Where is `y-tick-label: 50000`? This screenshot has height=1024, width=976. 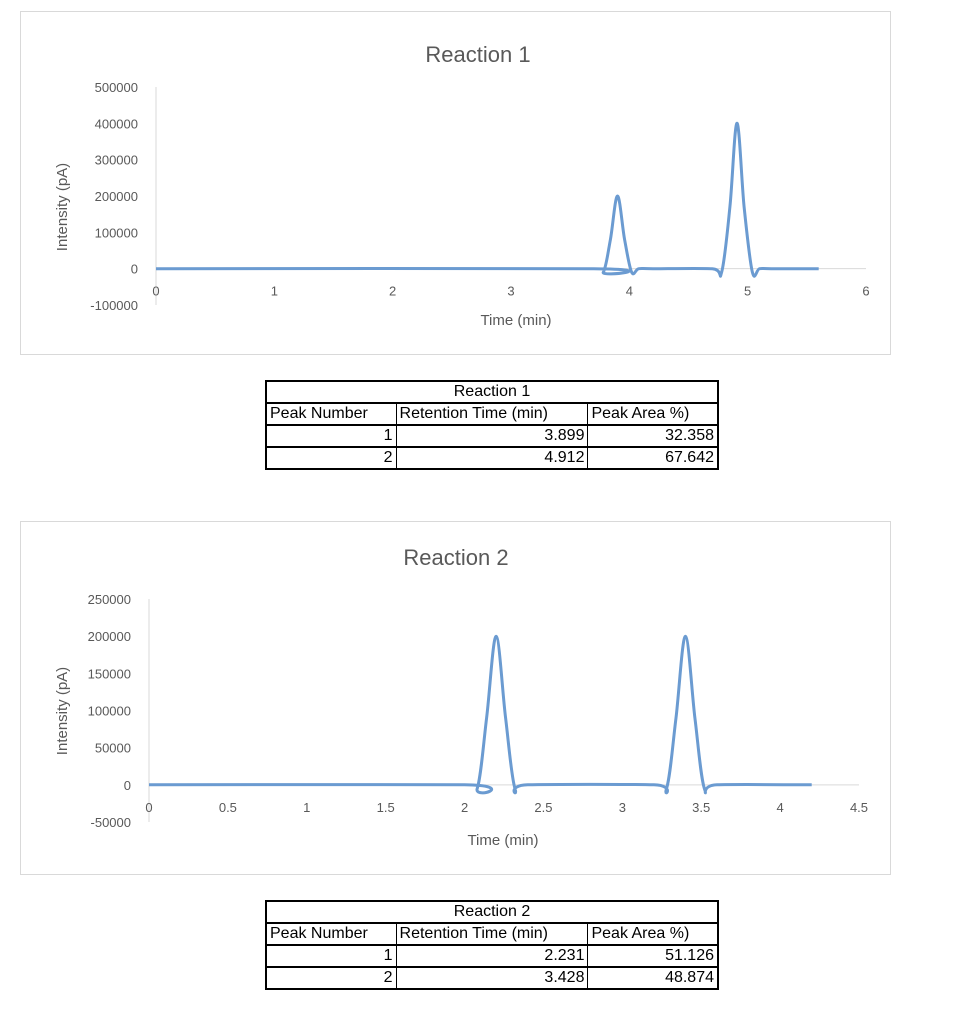
y-tick-label: 50000 is located at coordinates (113, 748).